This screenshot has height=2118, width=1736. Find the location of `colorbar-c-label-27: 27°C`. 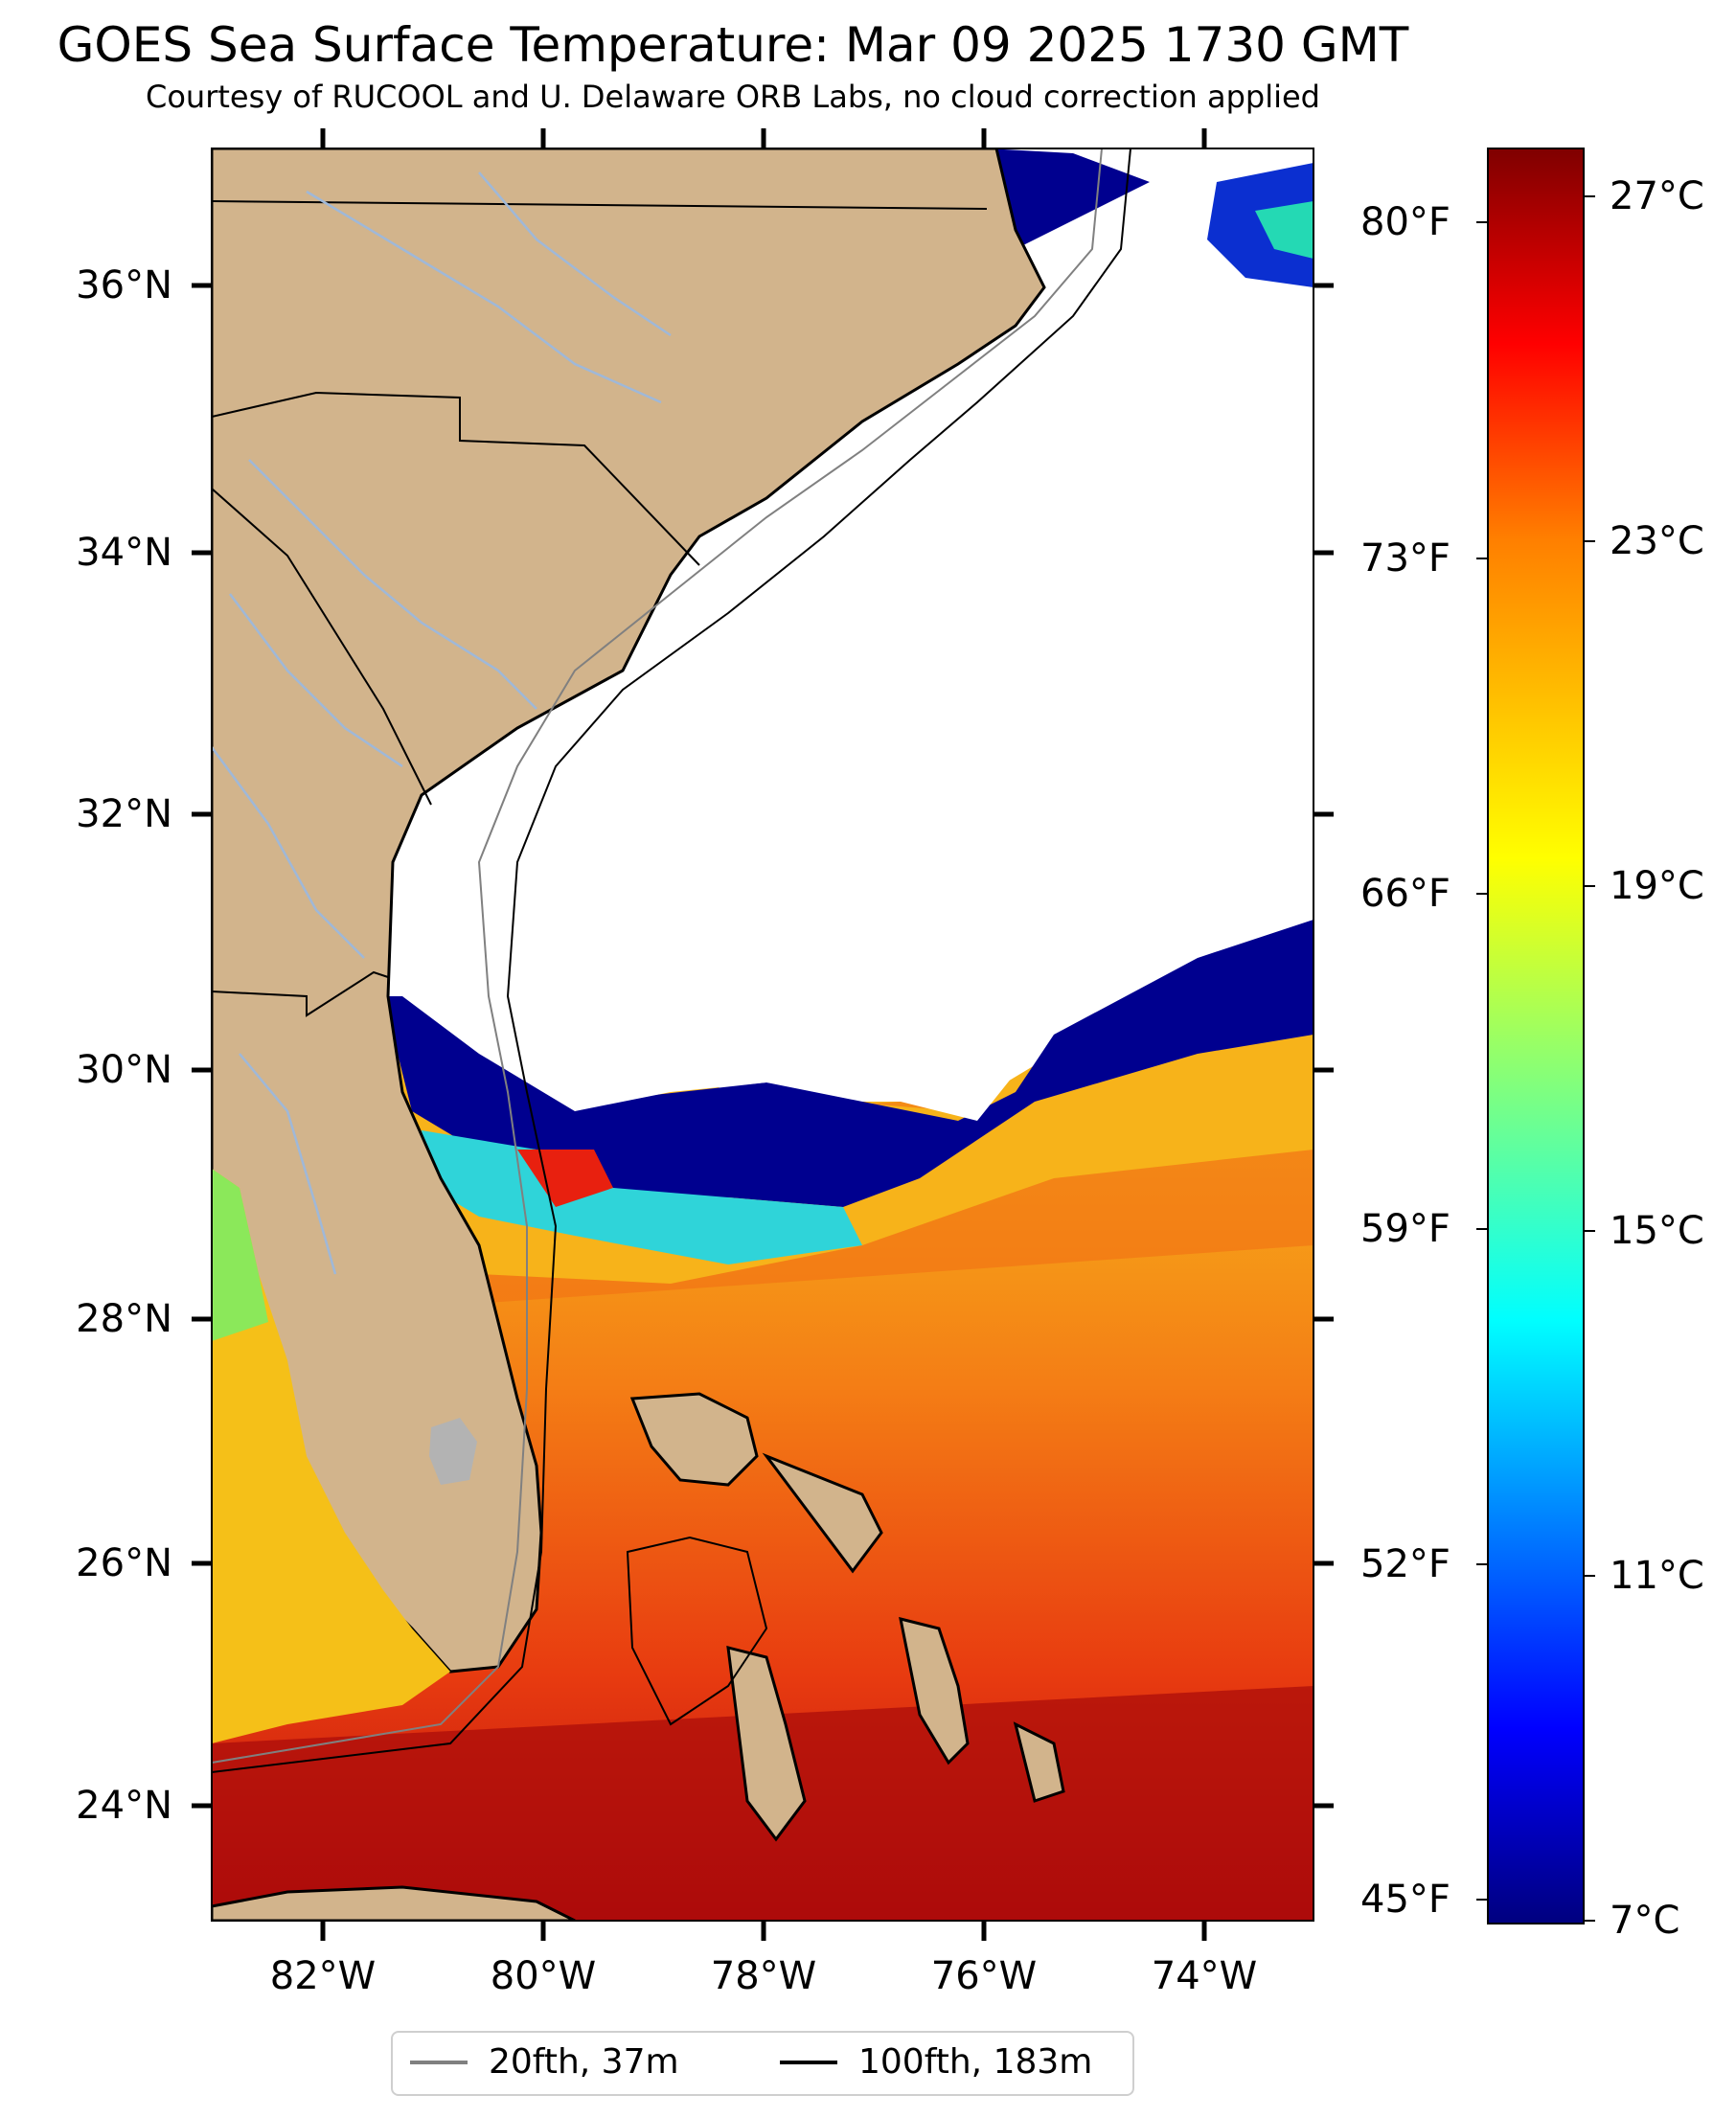

colorbar-c-label-27: 27°C is located at coordinates (1657, 196).